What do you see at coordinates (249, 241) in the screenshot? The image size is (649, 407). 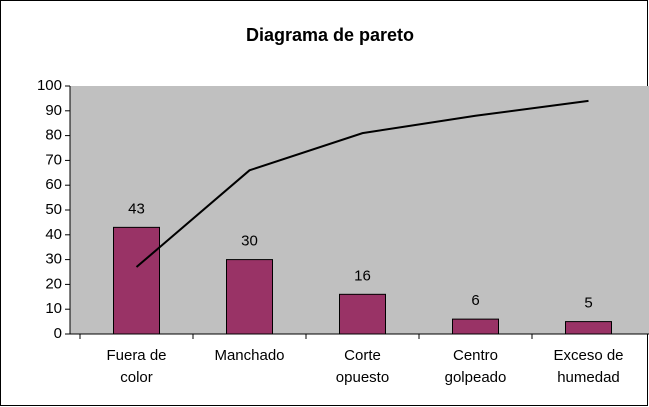 I see `data-label: 30` at bounding box center [249, 241].